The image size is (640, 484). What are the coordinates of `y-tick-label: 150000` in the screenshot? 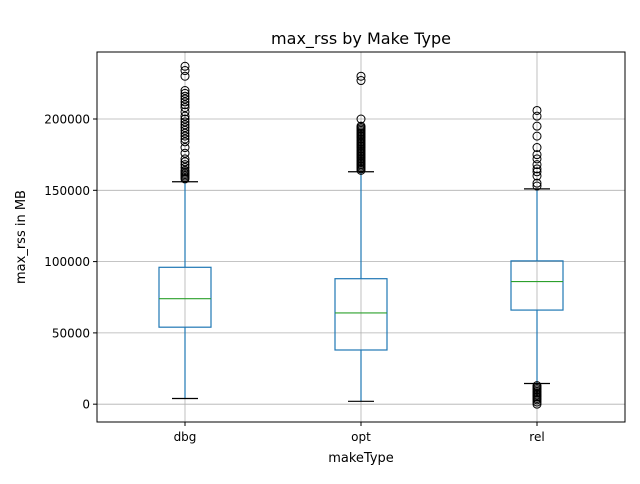 It's located at (67, 191).